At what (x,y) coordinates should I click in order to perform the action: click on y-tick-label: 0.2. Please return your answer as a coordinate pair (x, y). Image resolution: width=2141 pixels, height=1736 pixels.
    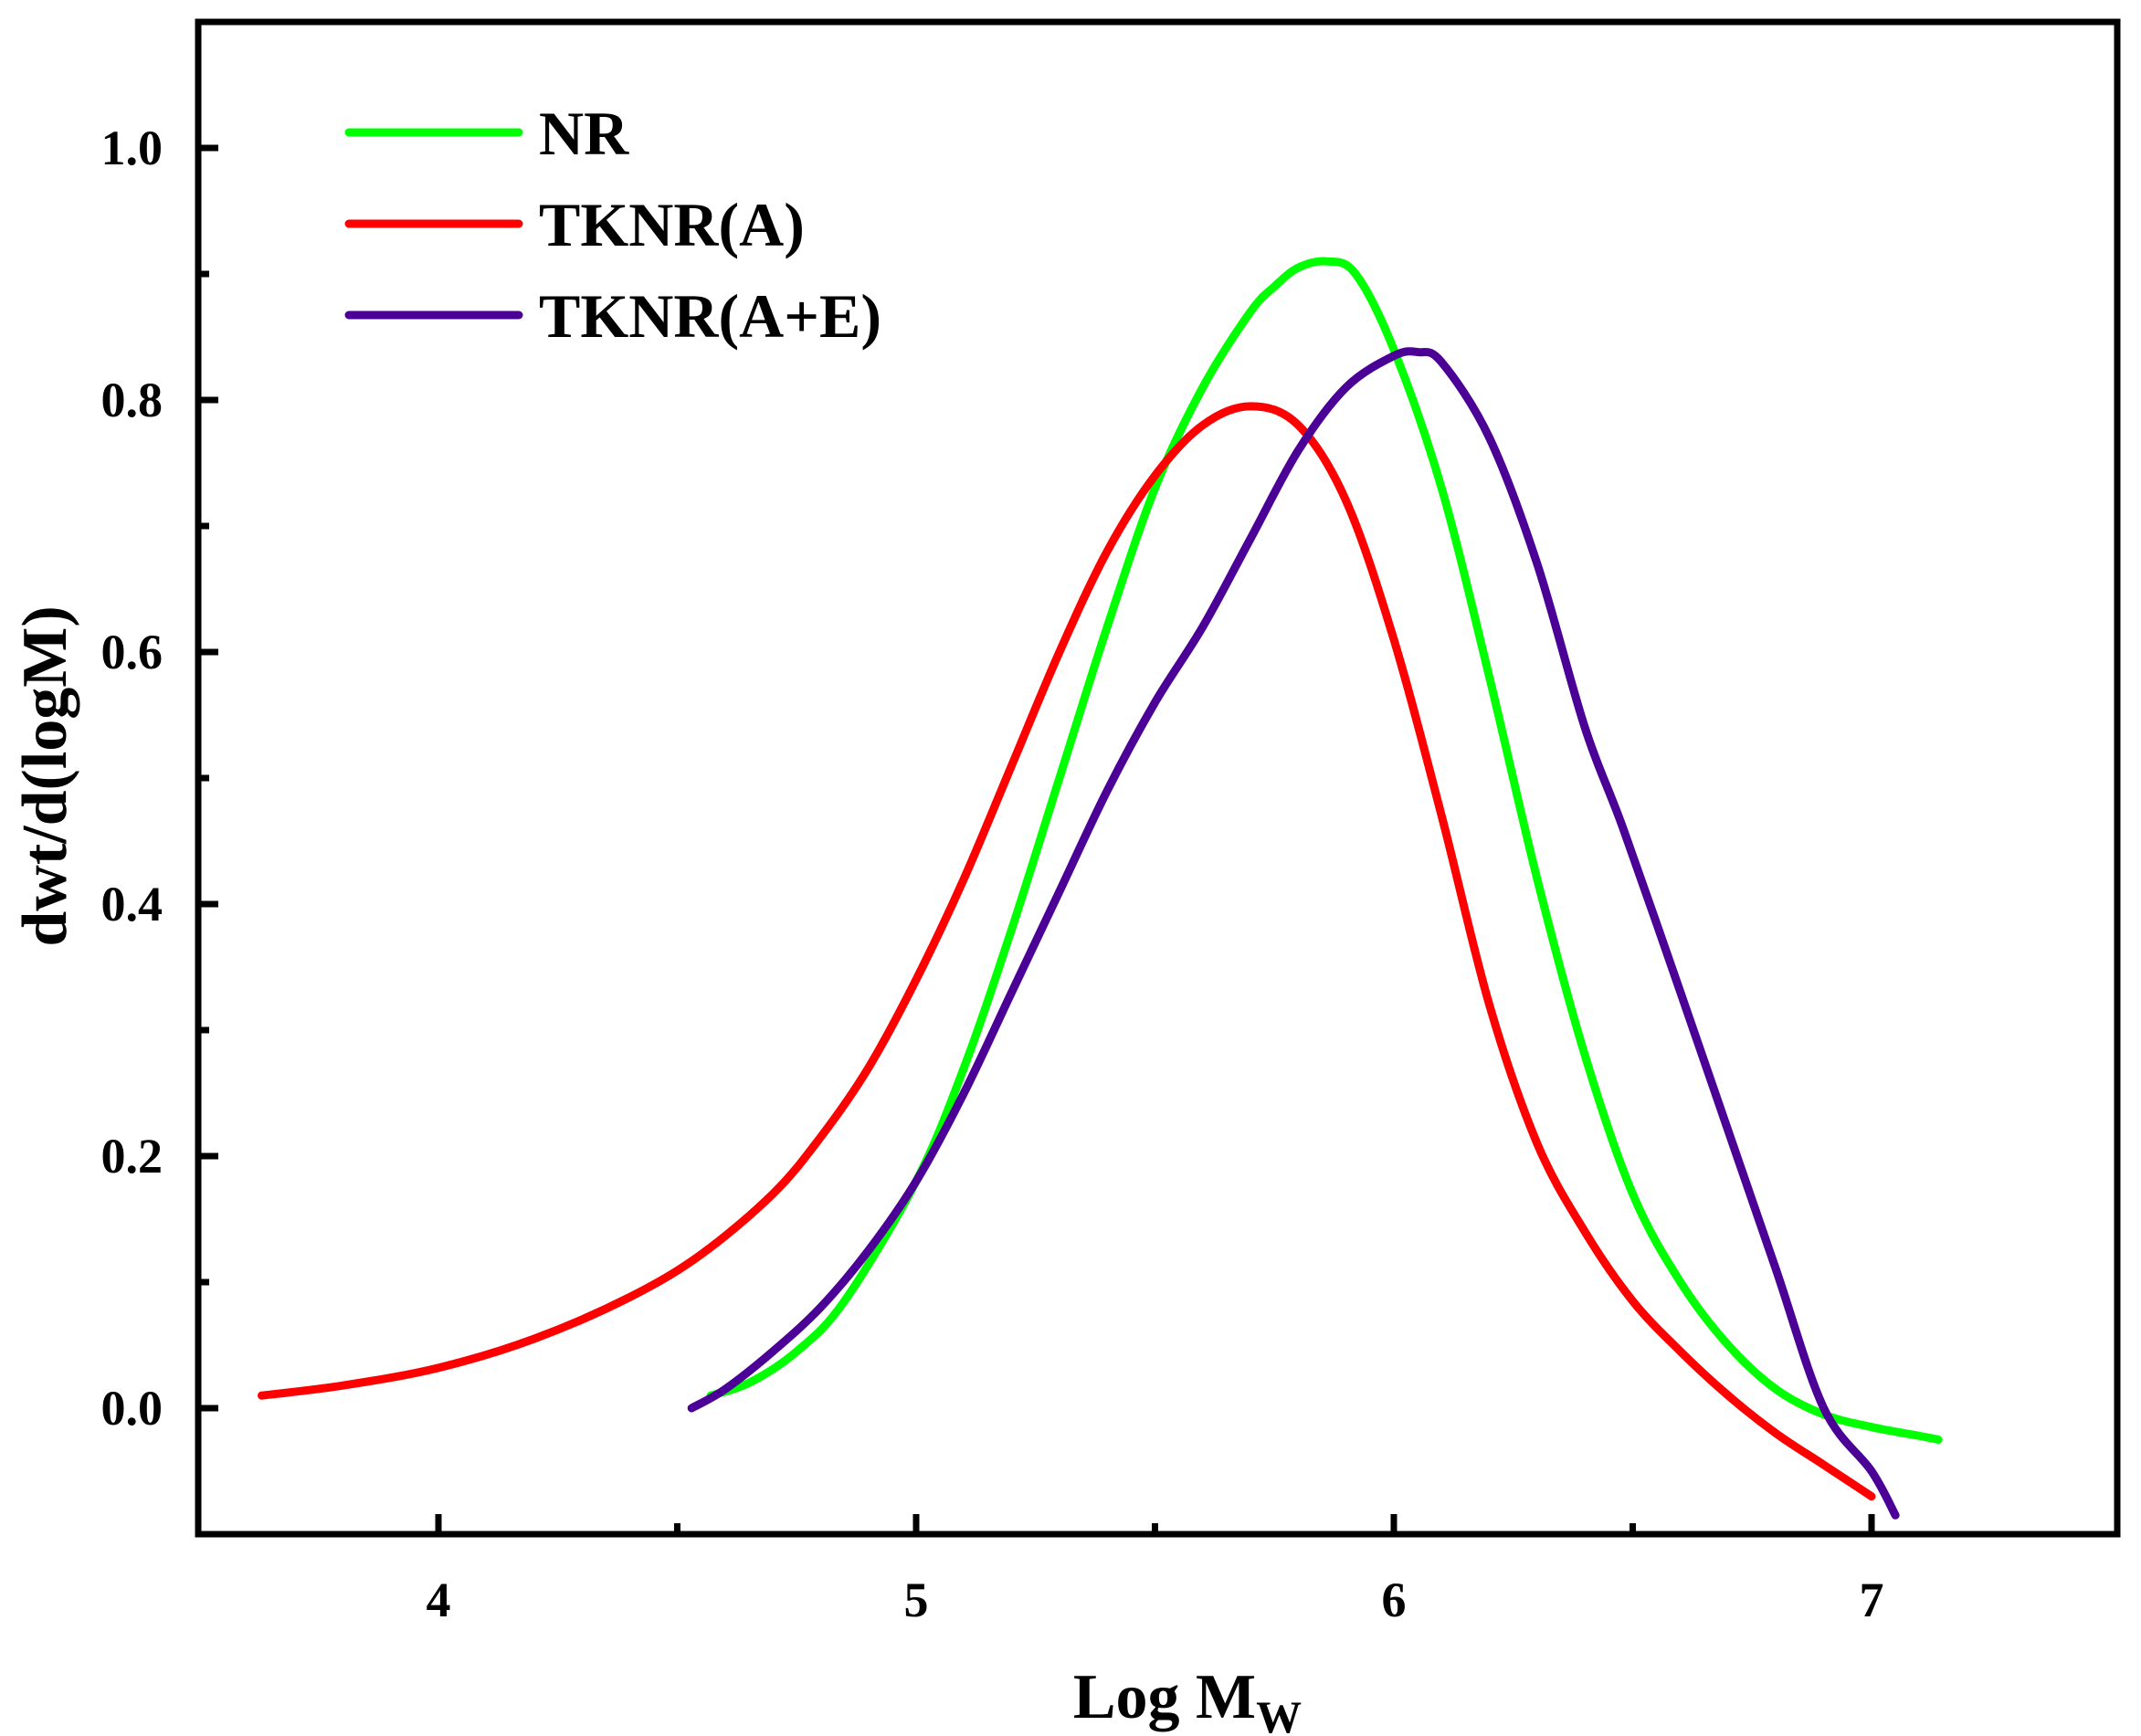
    Looking at the image, I should click on (132, 1156).